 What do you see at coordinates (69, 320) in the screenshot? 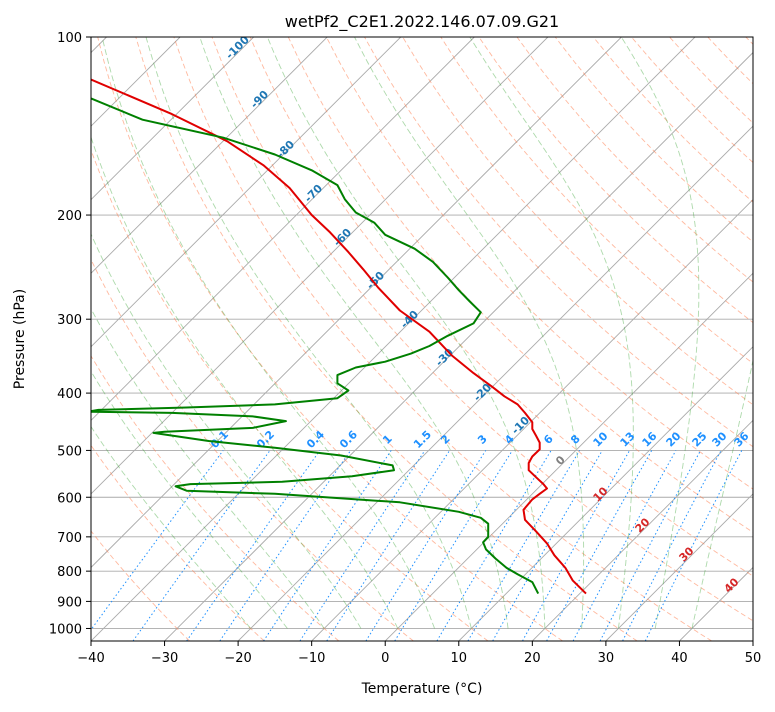
I see `y-tick-label: 300` at bounding box center [69, 320].